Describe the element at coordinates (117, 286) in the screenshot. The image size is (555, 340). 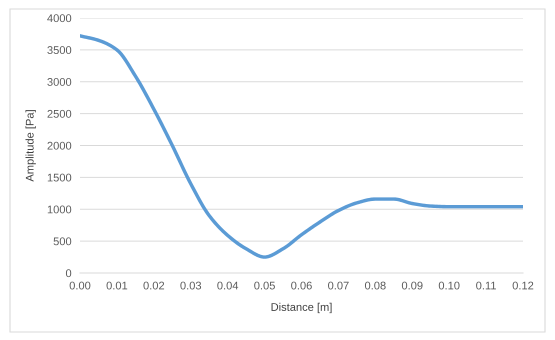
I see `x-tick-label: 0.01` at that location.